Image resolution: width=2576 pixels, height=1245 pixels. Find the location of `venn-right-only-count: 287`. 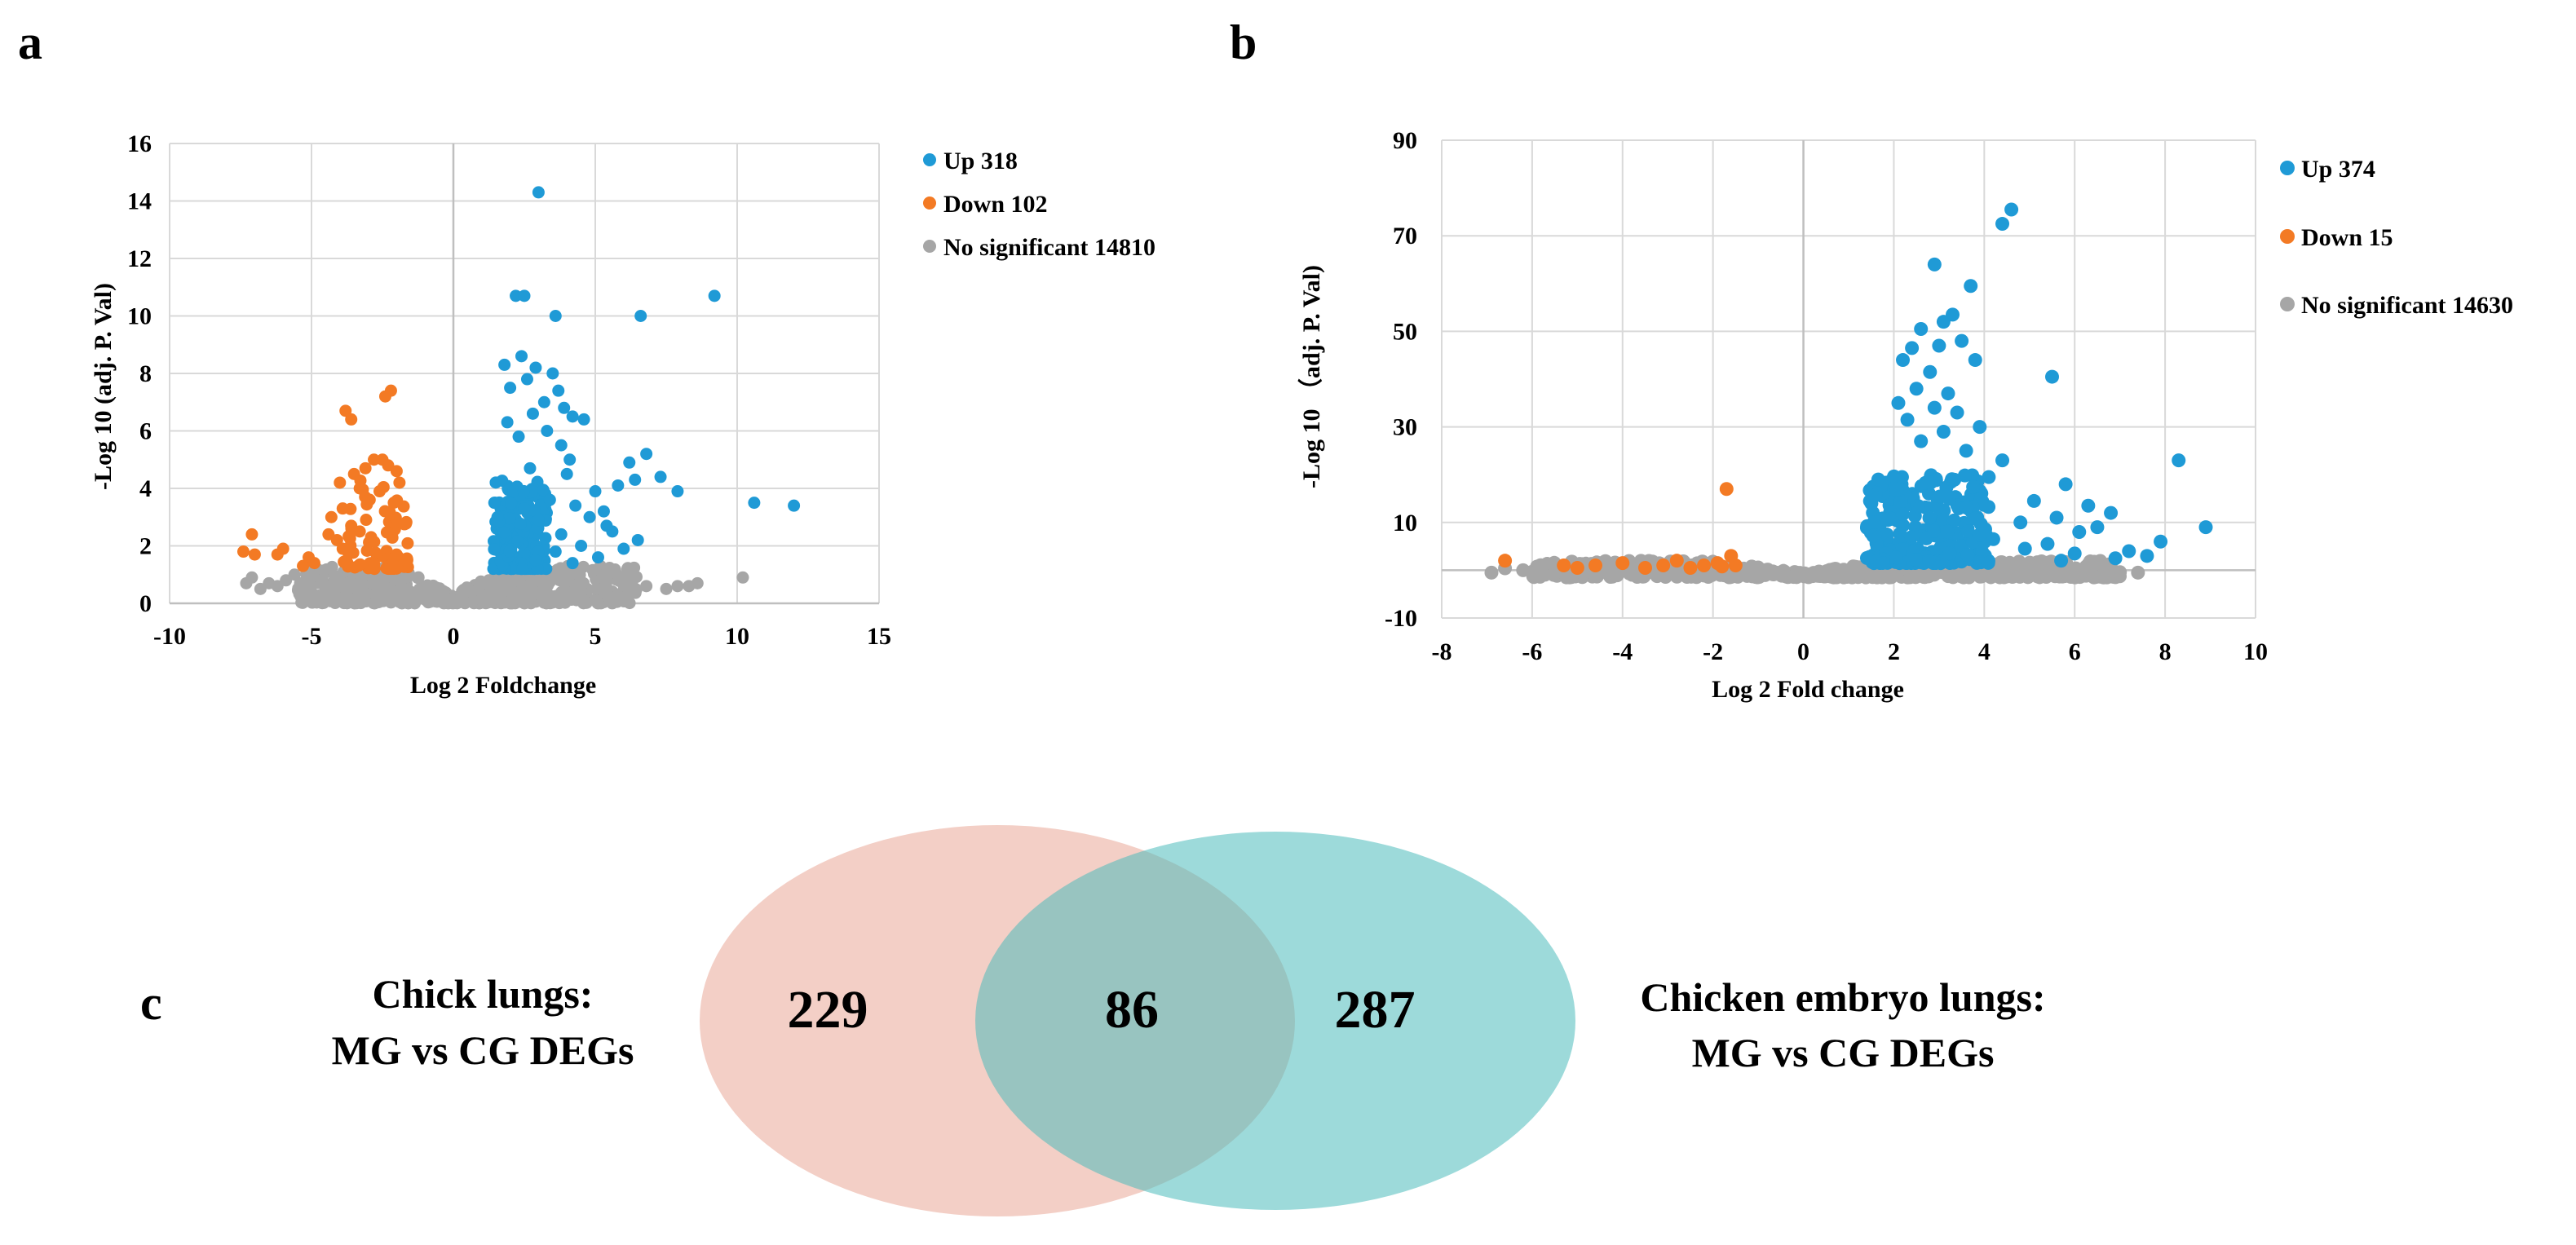

venn-right-only-count: 287 is located at coordinates (1375, 1010).